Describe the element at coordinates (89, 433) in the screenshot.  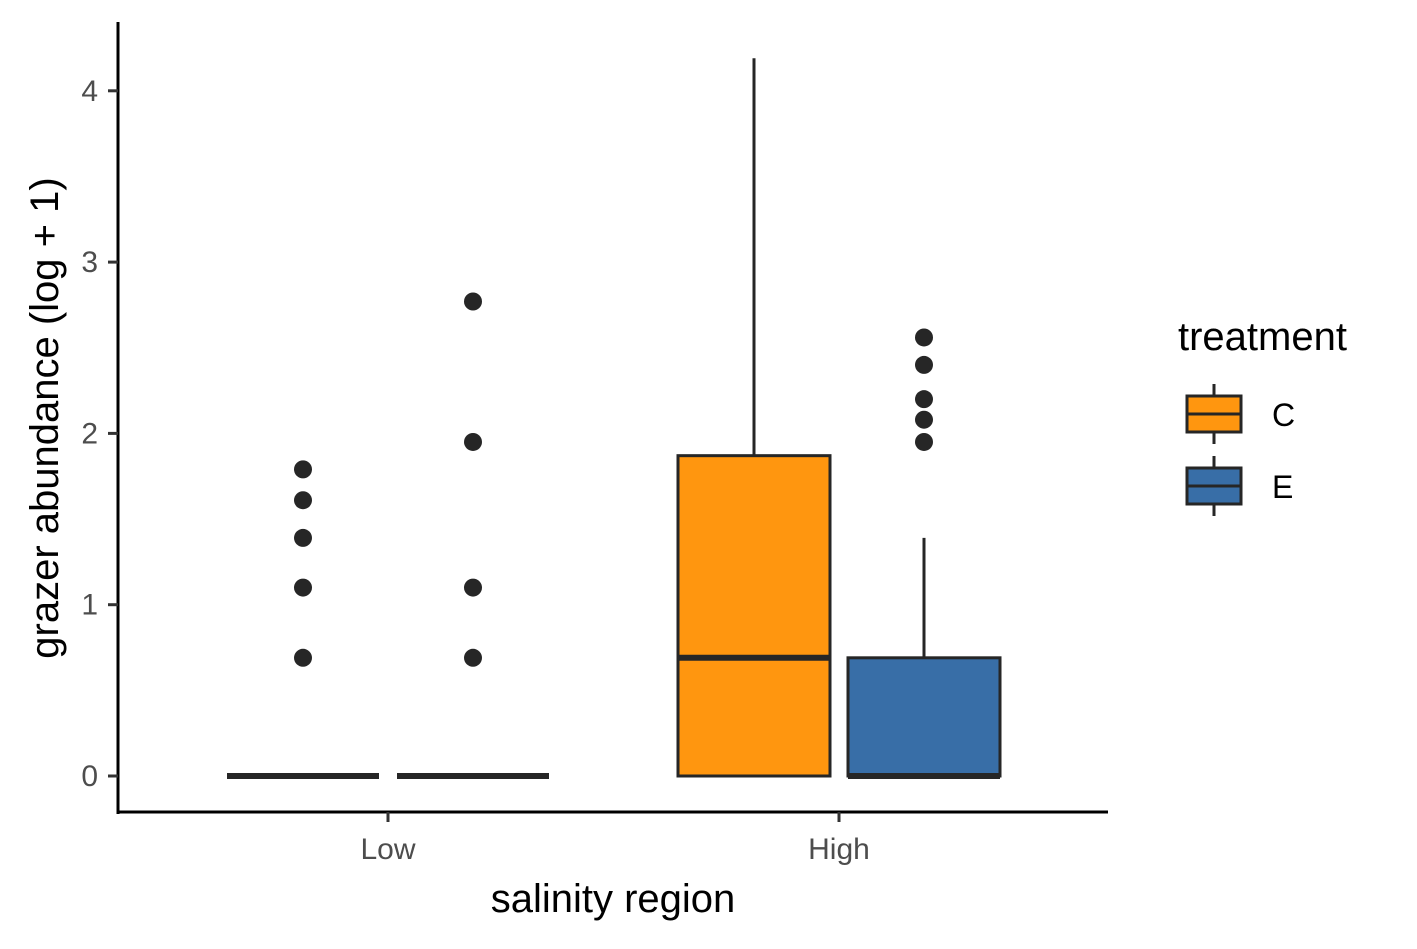
I see `y-tick-label: 2` at that location.